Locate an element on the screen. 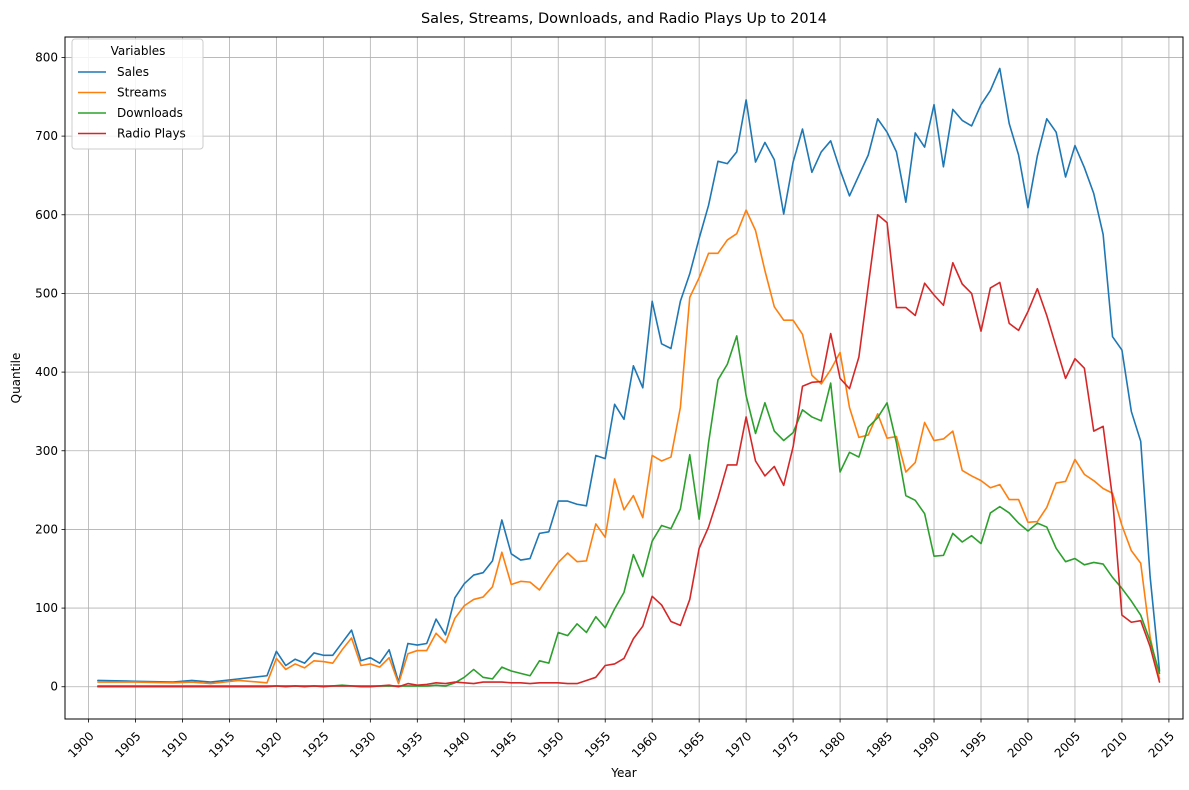  legend-label-downloads: Downloads is located at coordinates (150, 113).